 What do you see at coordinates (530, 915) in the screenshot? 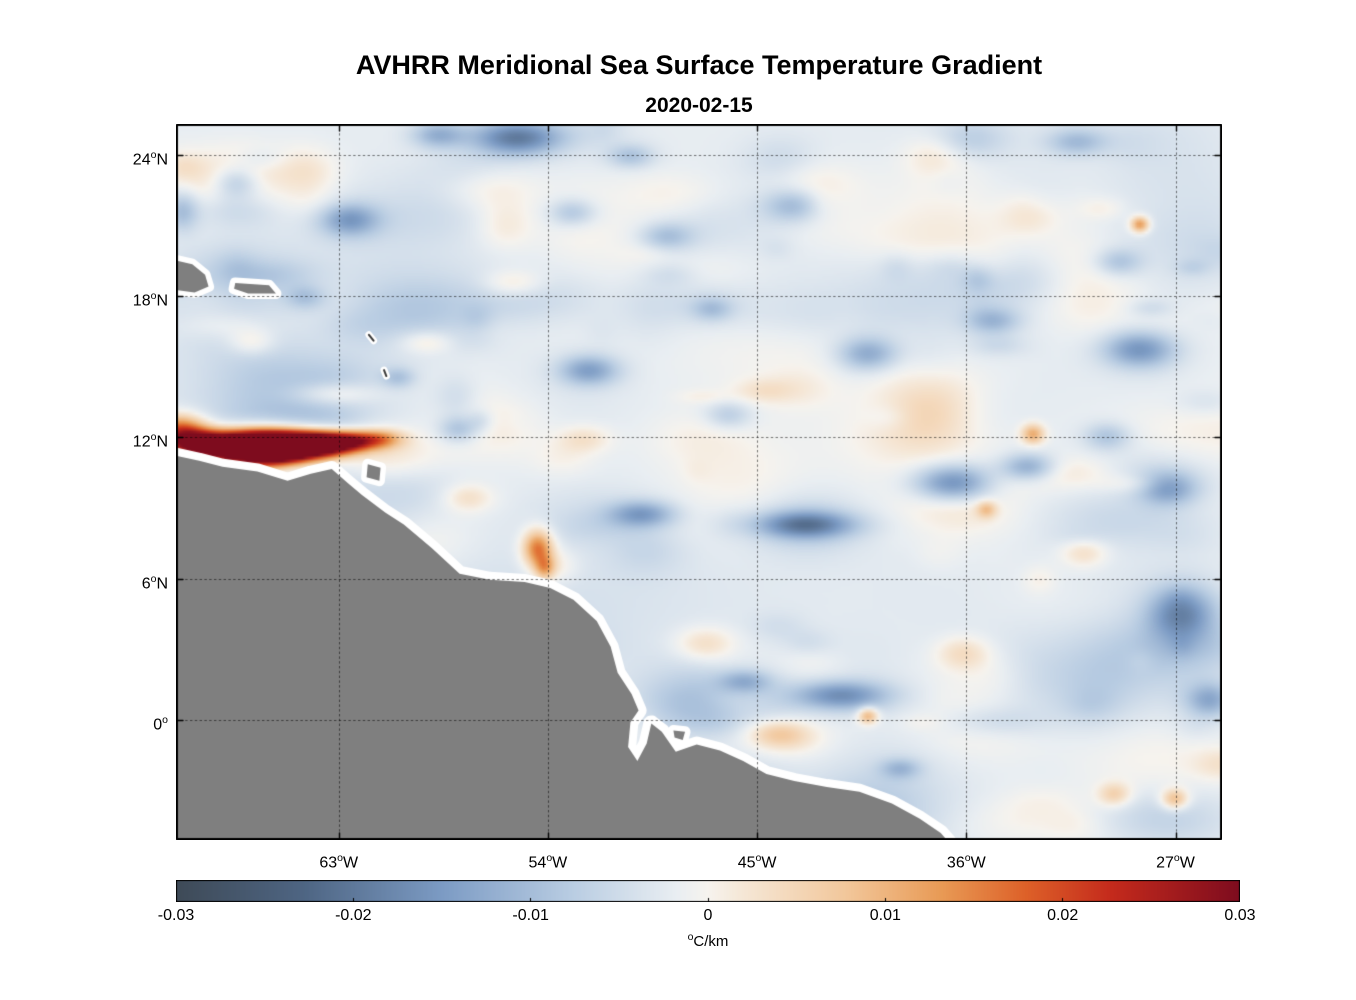
I see `colorbar-tick-label: -0.01` at bounding box center [530, 915].